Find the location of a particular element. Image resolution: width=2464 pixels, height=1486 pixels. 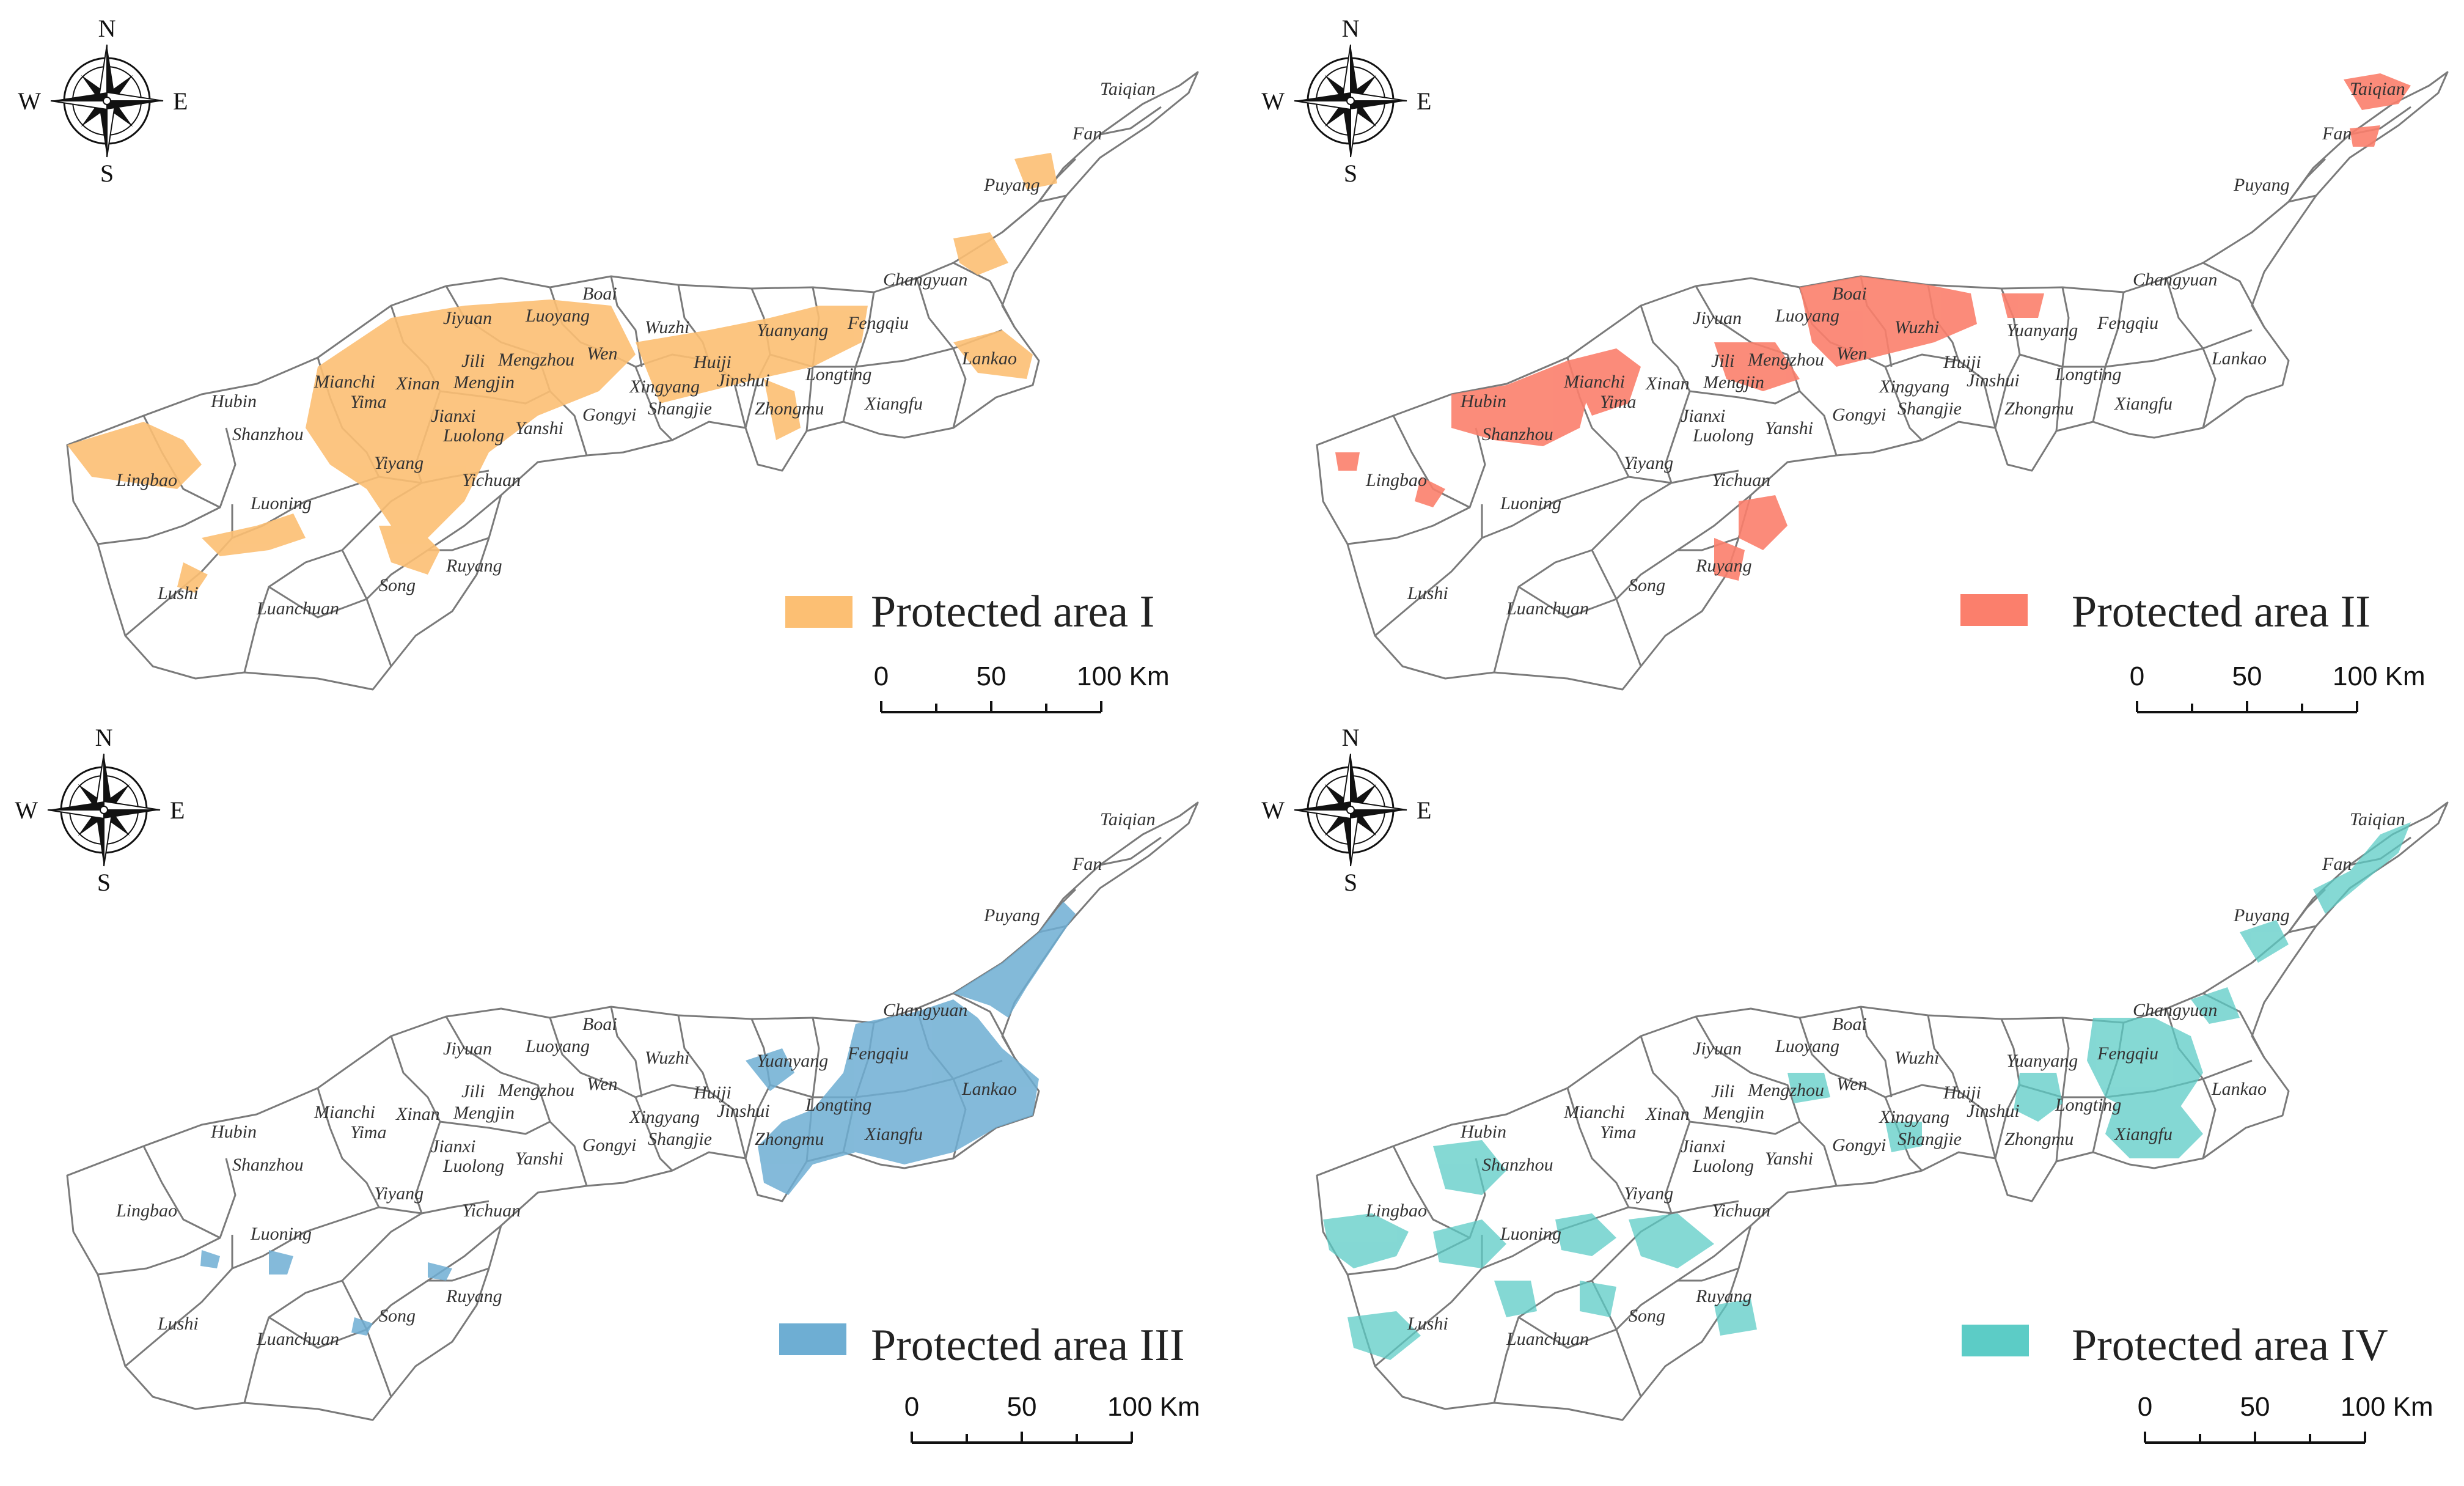

county-label: Shangjie is located at coordinates (680, 409).